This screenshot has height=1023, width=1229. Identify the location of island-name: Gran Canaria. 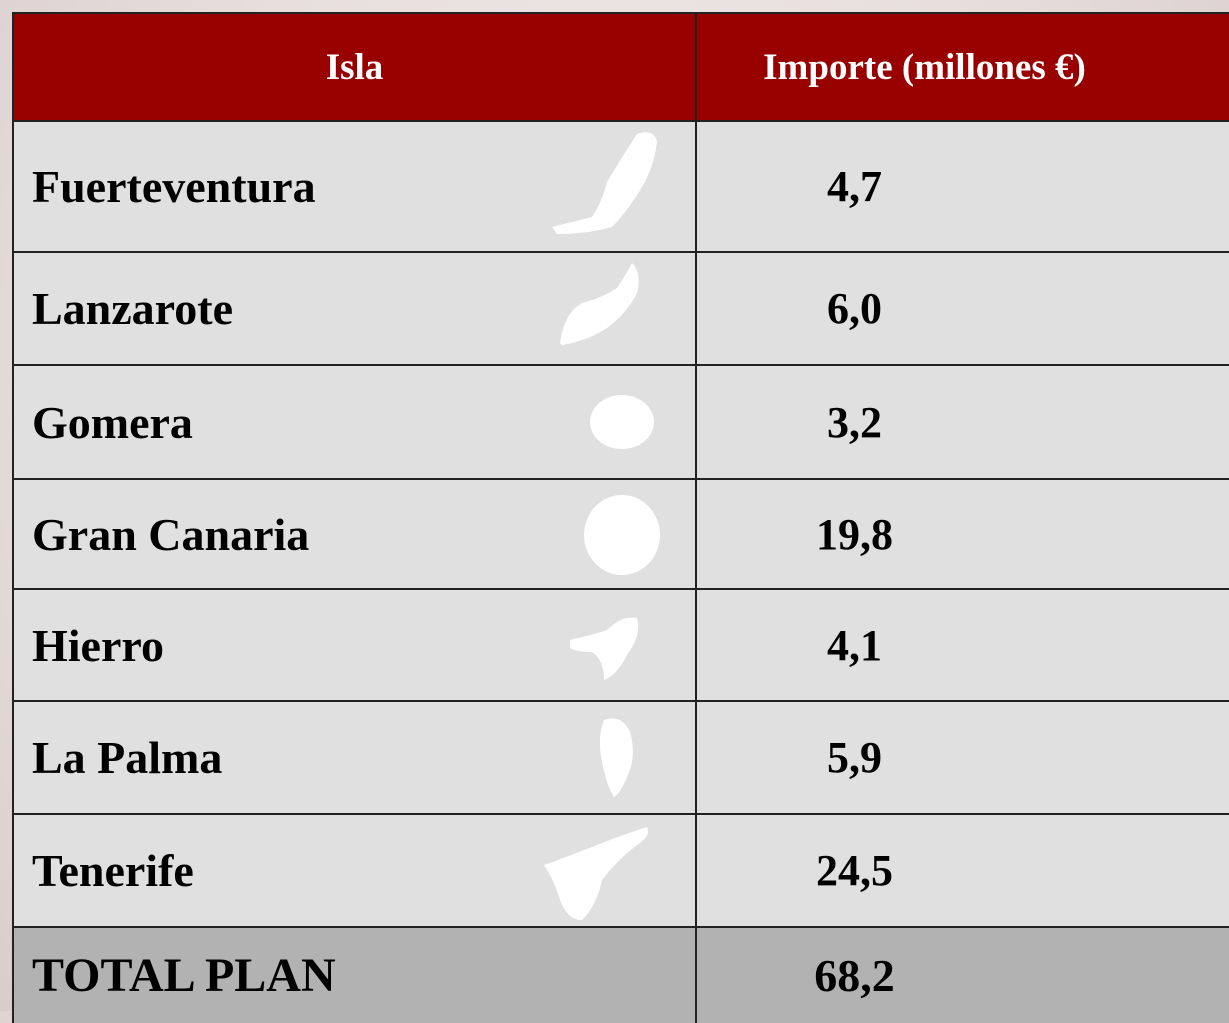
(354, 534).